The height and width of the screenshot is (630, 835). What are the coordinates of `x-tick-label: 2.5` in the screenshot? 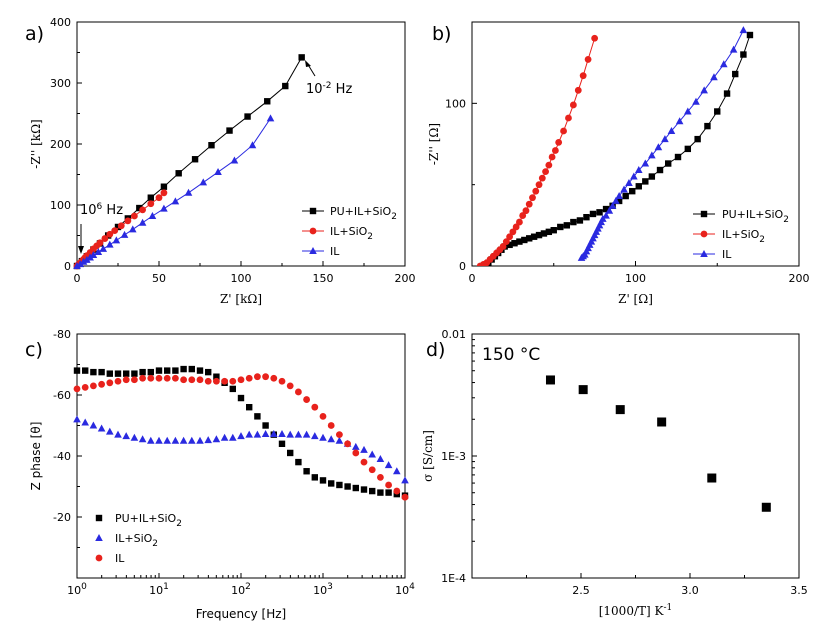 It's located at (581, 590).